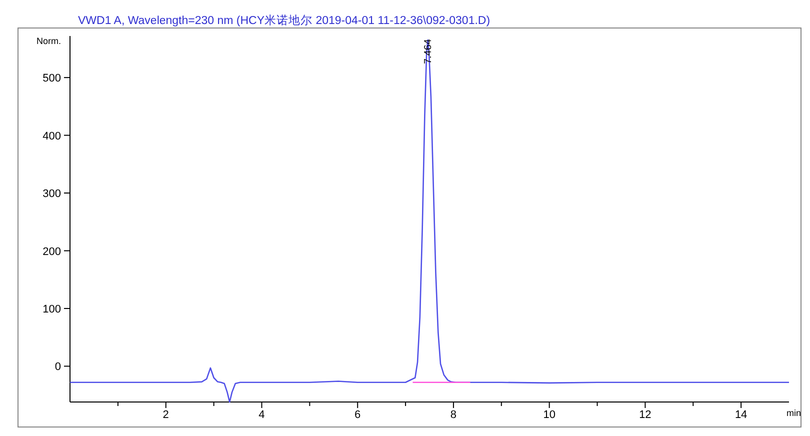 This screenshot has height=436, width=810. Describe the element at coordinates (165, 415) in the screenshot. I see `x-tick-label: 2` at that location.